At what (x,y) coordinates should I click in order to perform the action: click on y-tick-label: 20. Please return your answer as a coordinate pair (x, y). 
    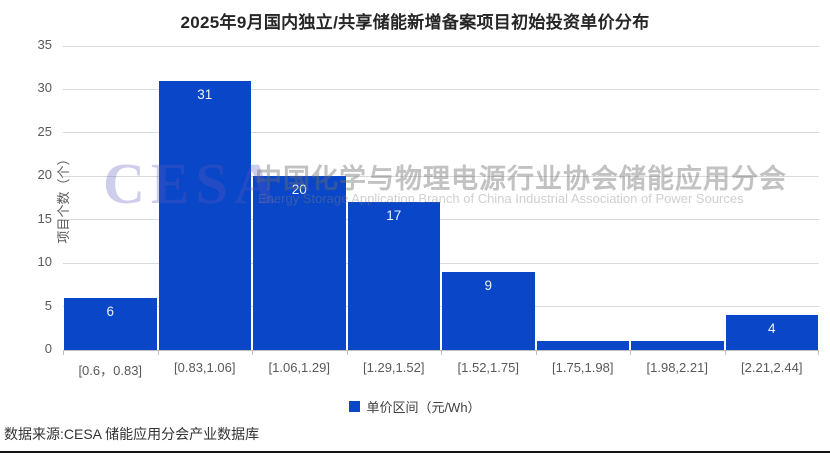
    Looking at the image, I should click on (44, 175).